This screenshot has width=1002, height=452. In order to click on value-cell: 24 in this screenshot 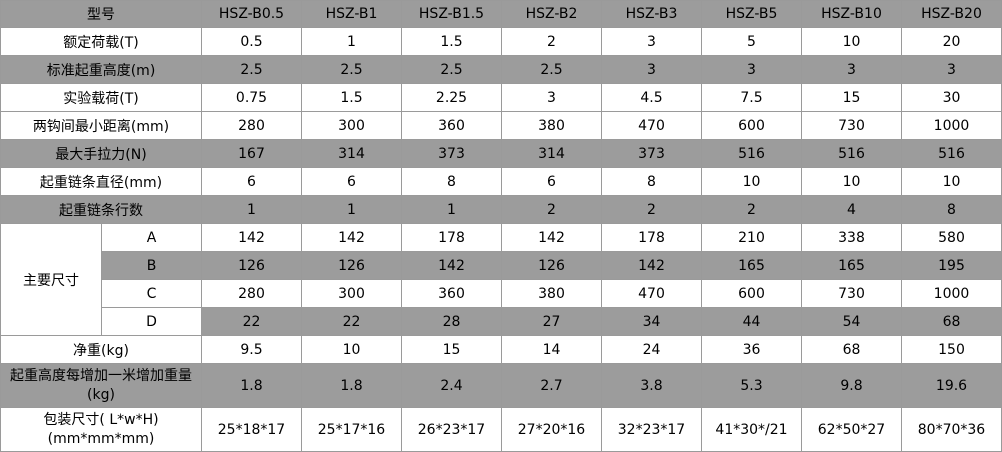, I will do `click(651, 349)`.